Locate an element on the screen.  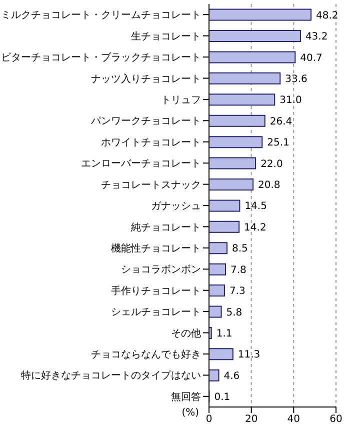
y-tick-label: パンワークチョコレート is located at coordinates (145, 122).